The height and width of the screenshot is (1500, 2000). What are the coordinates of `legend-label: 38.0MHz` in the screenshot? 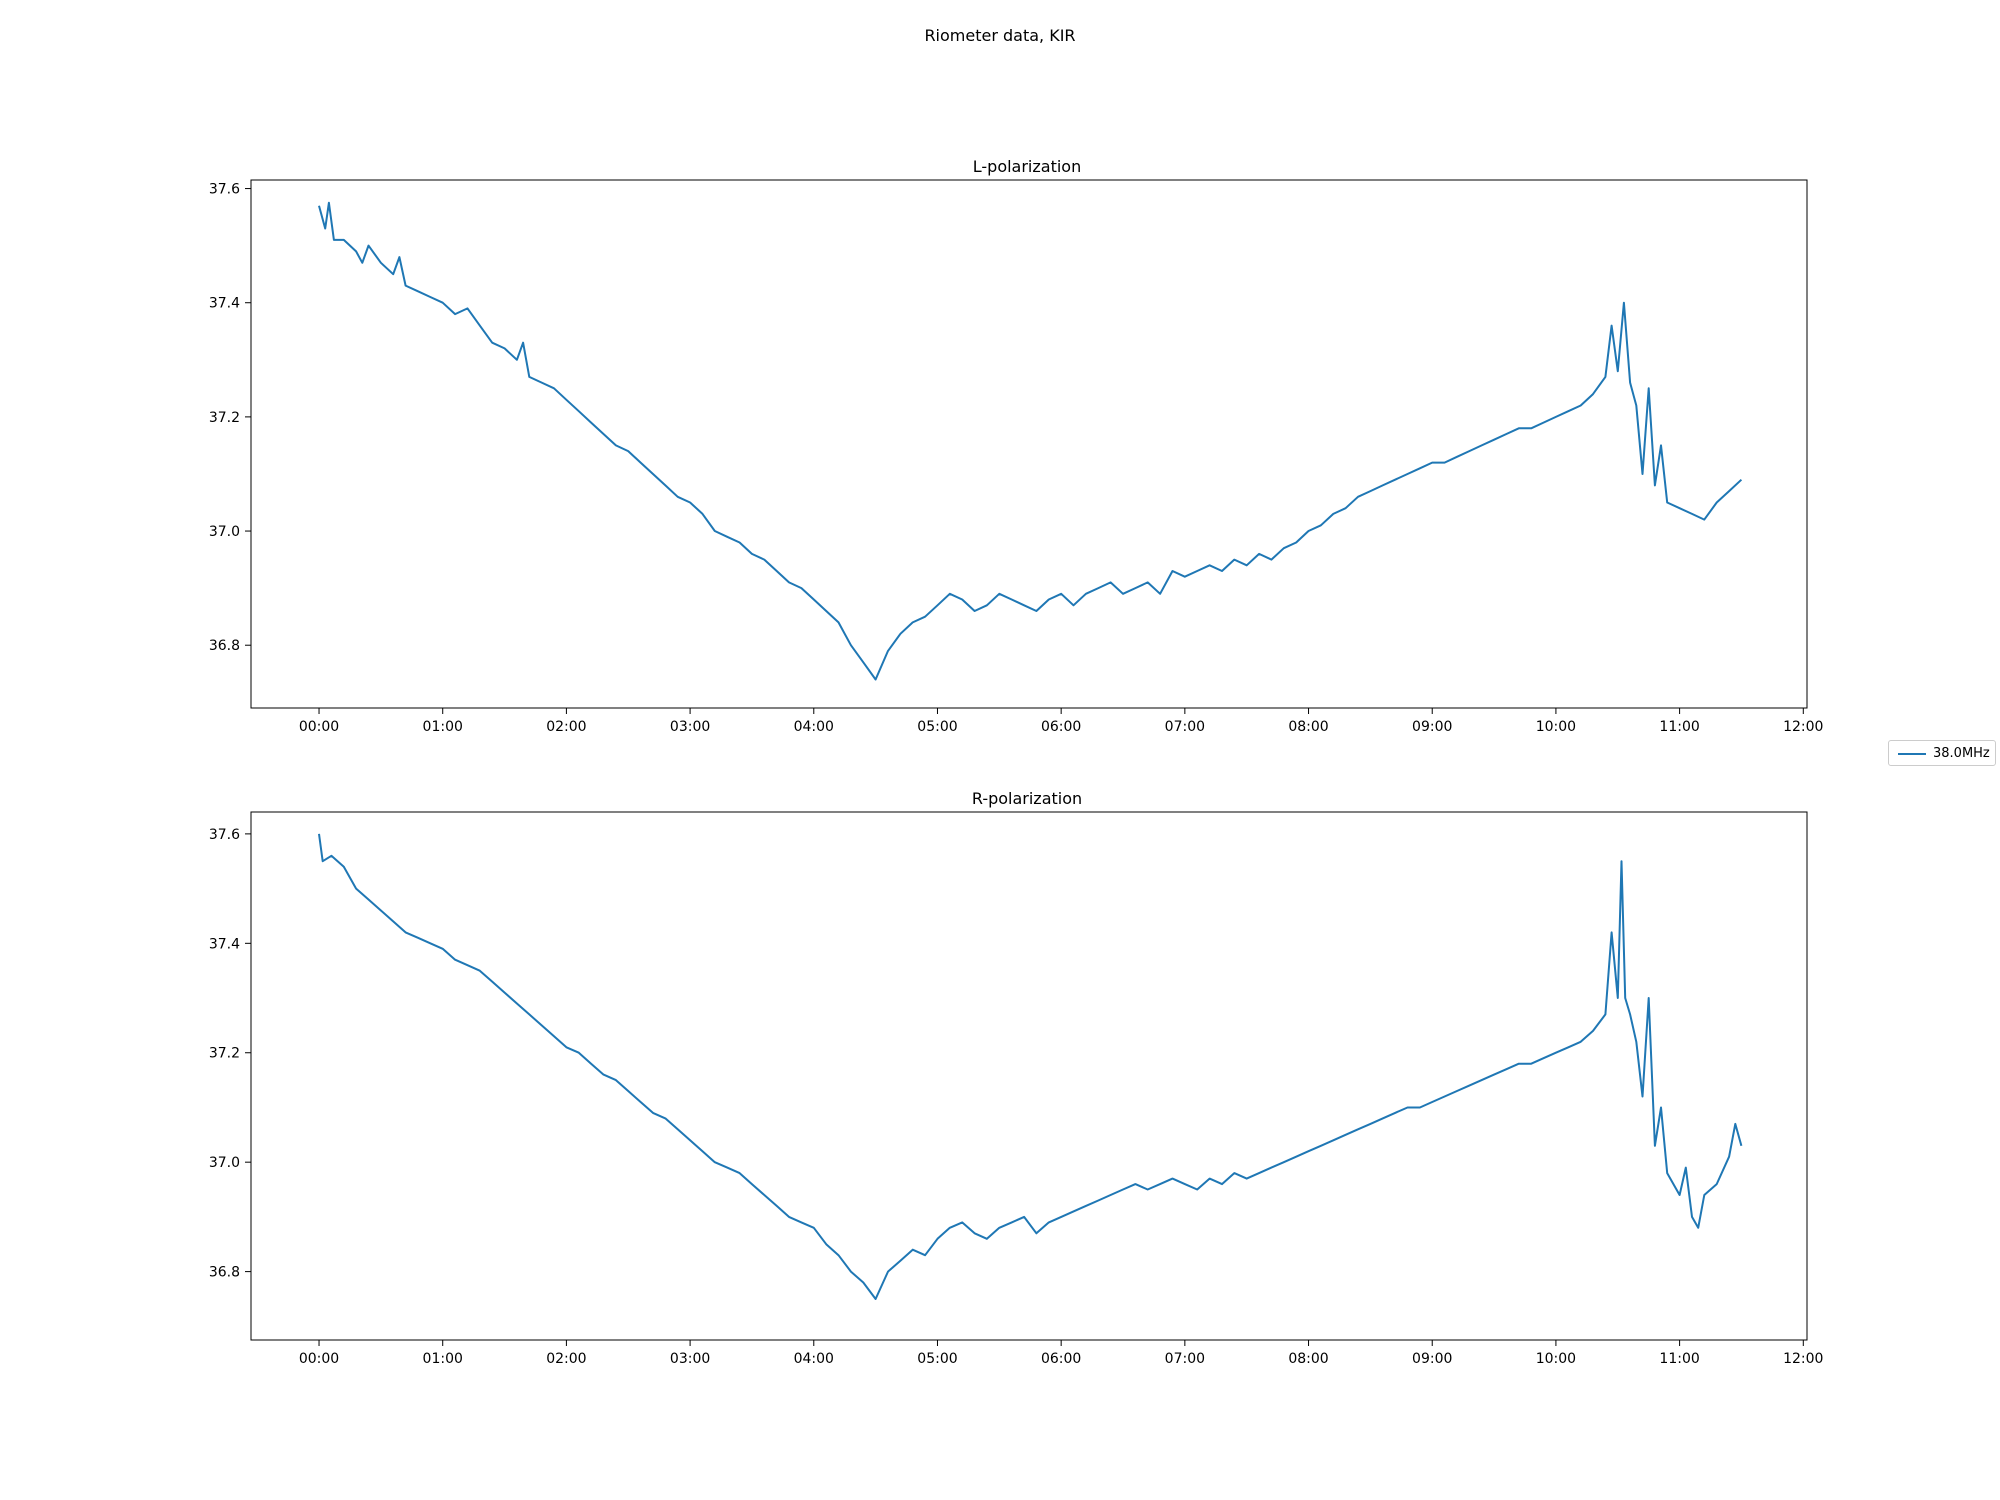 It's located at (1961, 753).